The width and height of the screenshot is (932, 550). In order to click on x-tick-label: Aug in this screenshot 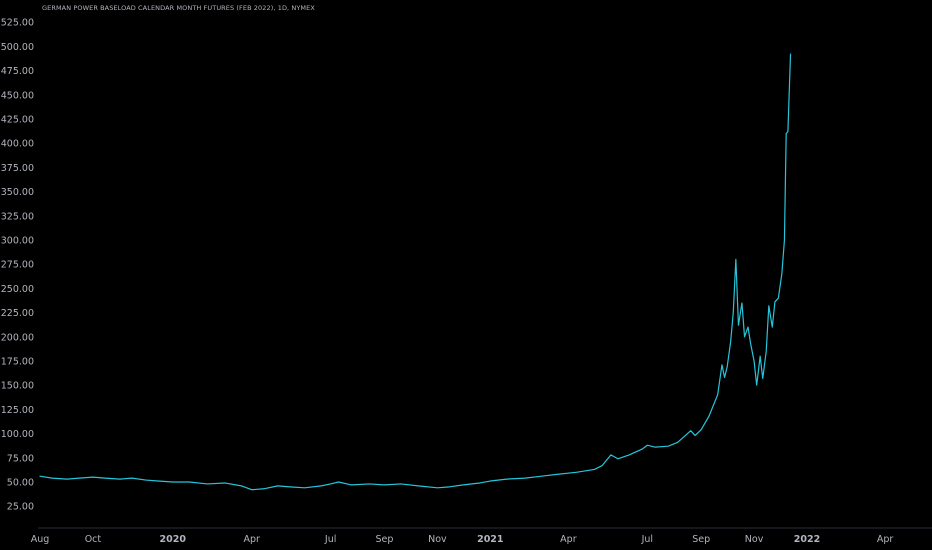, I will do `click(40, 539)`.